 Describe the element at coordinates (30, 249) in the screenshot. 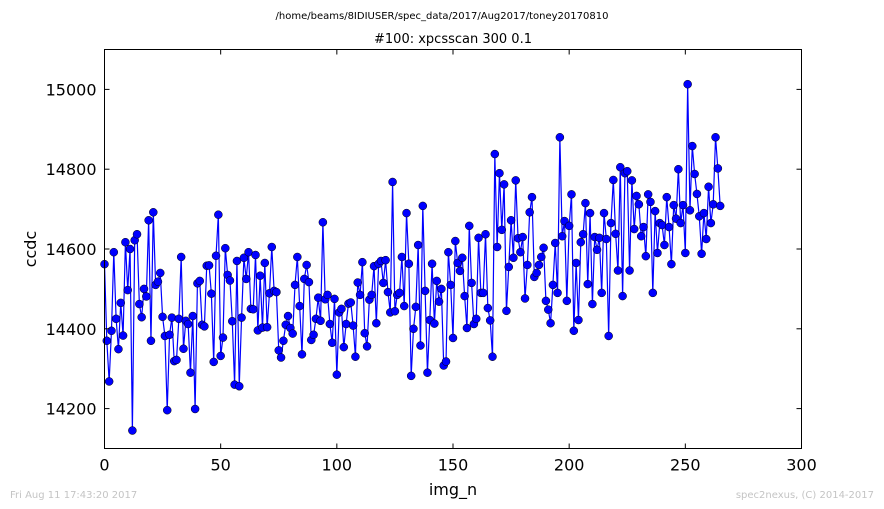

I see `y-axis-label: ccdc` at that location.